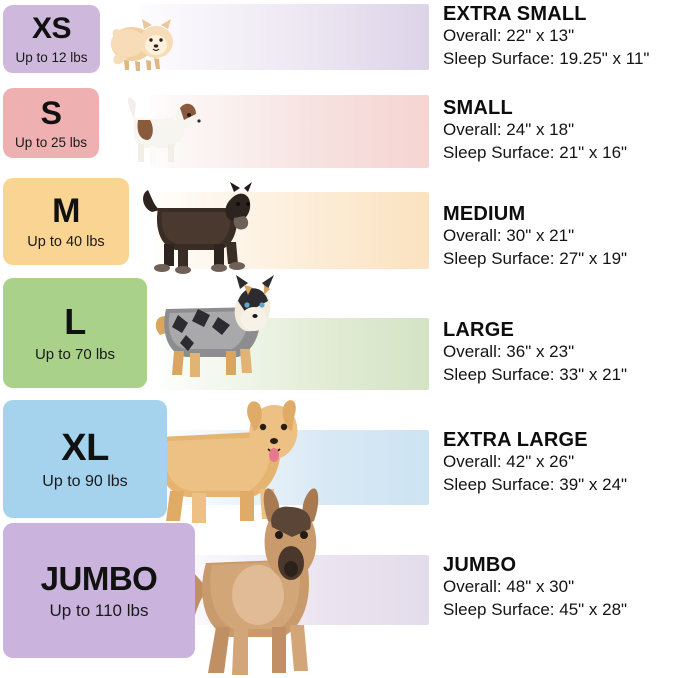  Describe the element at coordinates (509, 586) in the screenshot. I see `overall-dimensions: Overall: 48" x 30"` at that location.